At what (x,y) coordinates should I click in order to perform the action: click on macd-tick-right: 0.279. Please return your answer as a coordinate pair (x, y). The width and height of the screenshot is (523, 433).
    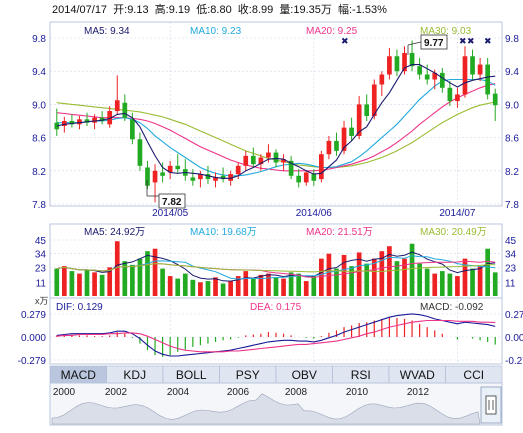
    Looking at the image, I should click on (514, 315).